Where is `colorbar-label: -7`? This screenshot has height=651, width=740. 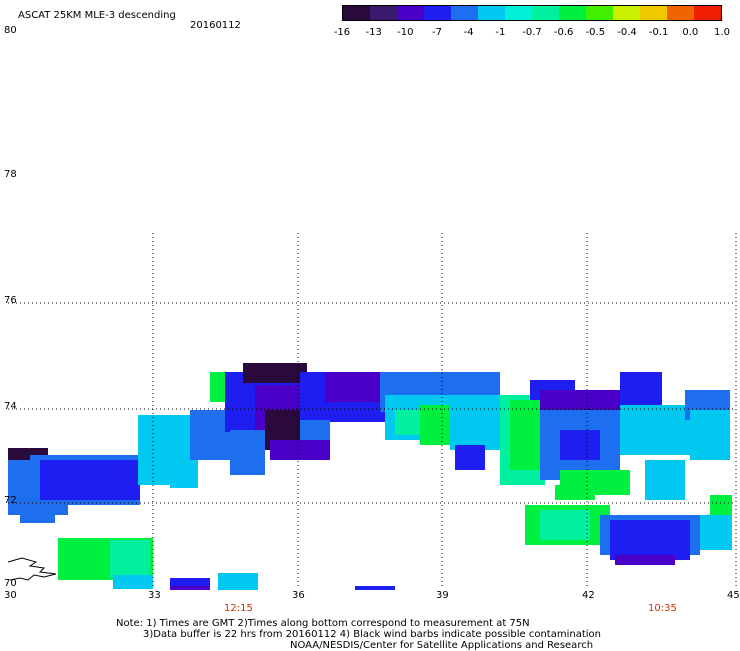 colorbar-label: -7 is located at coordinates (437, 32).